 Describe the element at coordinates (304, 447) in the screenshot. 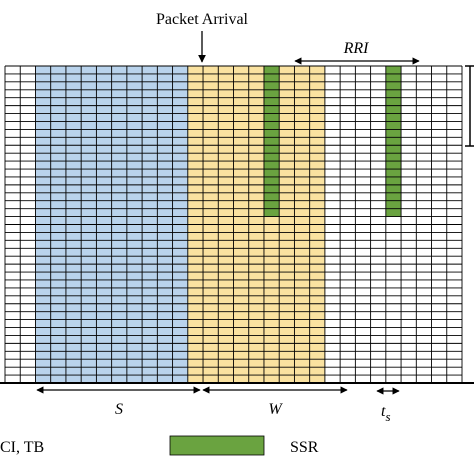

I see `legend-ssr-label: SSR` at that location.